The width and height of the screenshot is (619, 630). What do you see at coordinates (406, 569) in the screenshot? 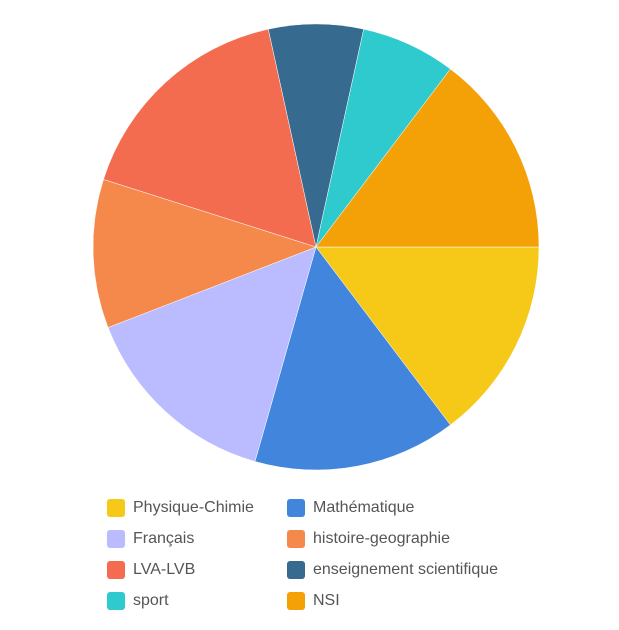
I see `legend-label: enseignement scientifique` at bounding box center [406, 569].